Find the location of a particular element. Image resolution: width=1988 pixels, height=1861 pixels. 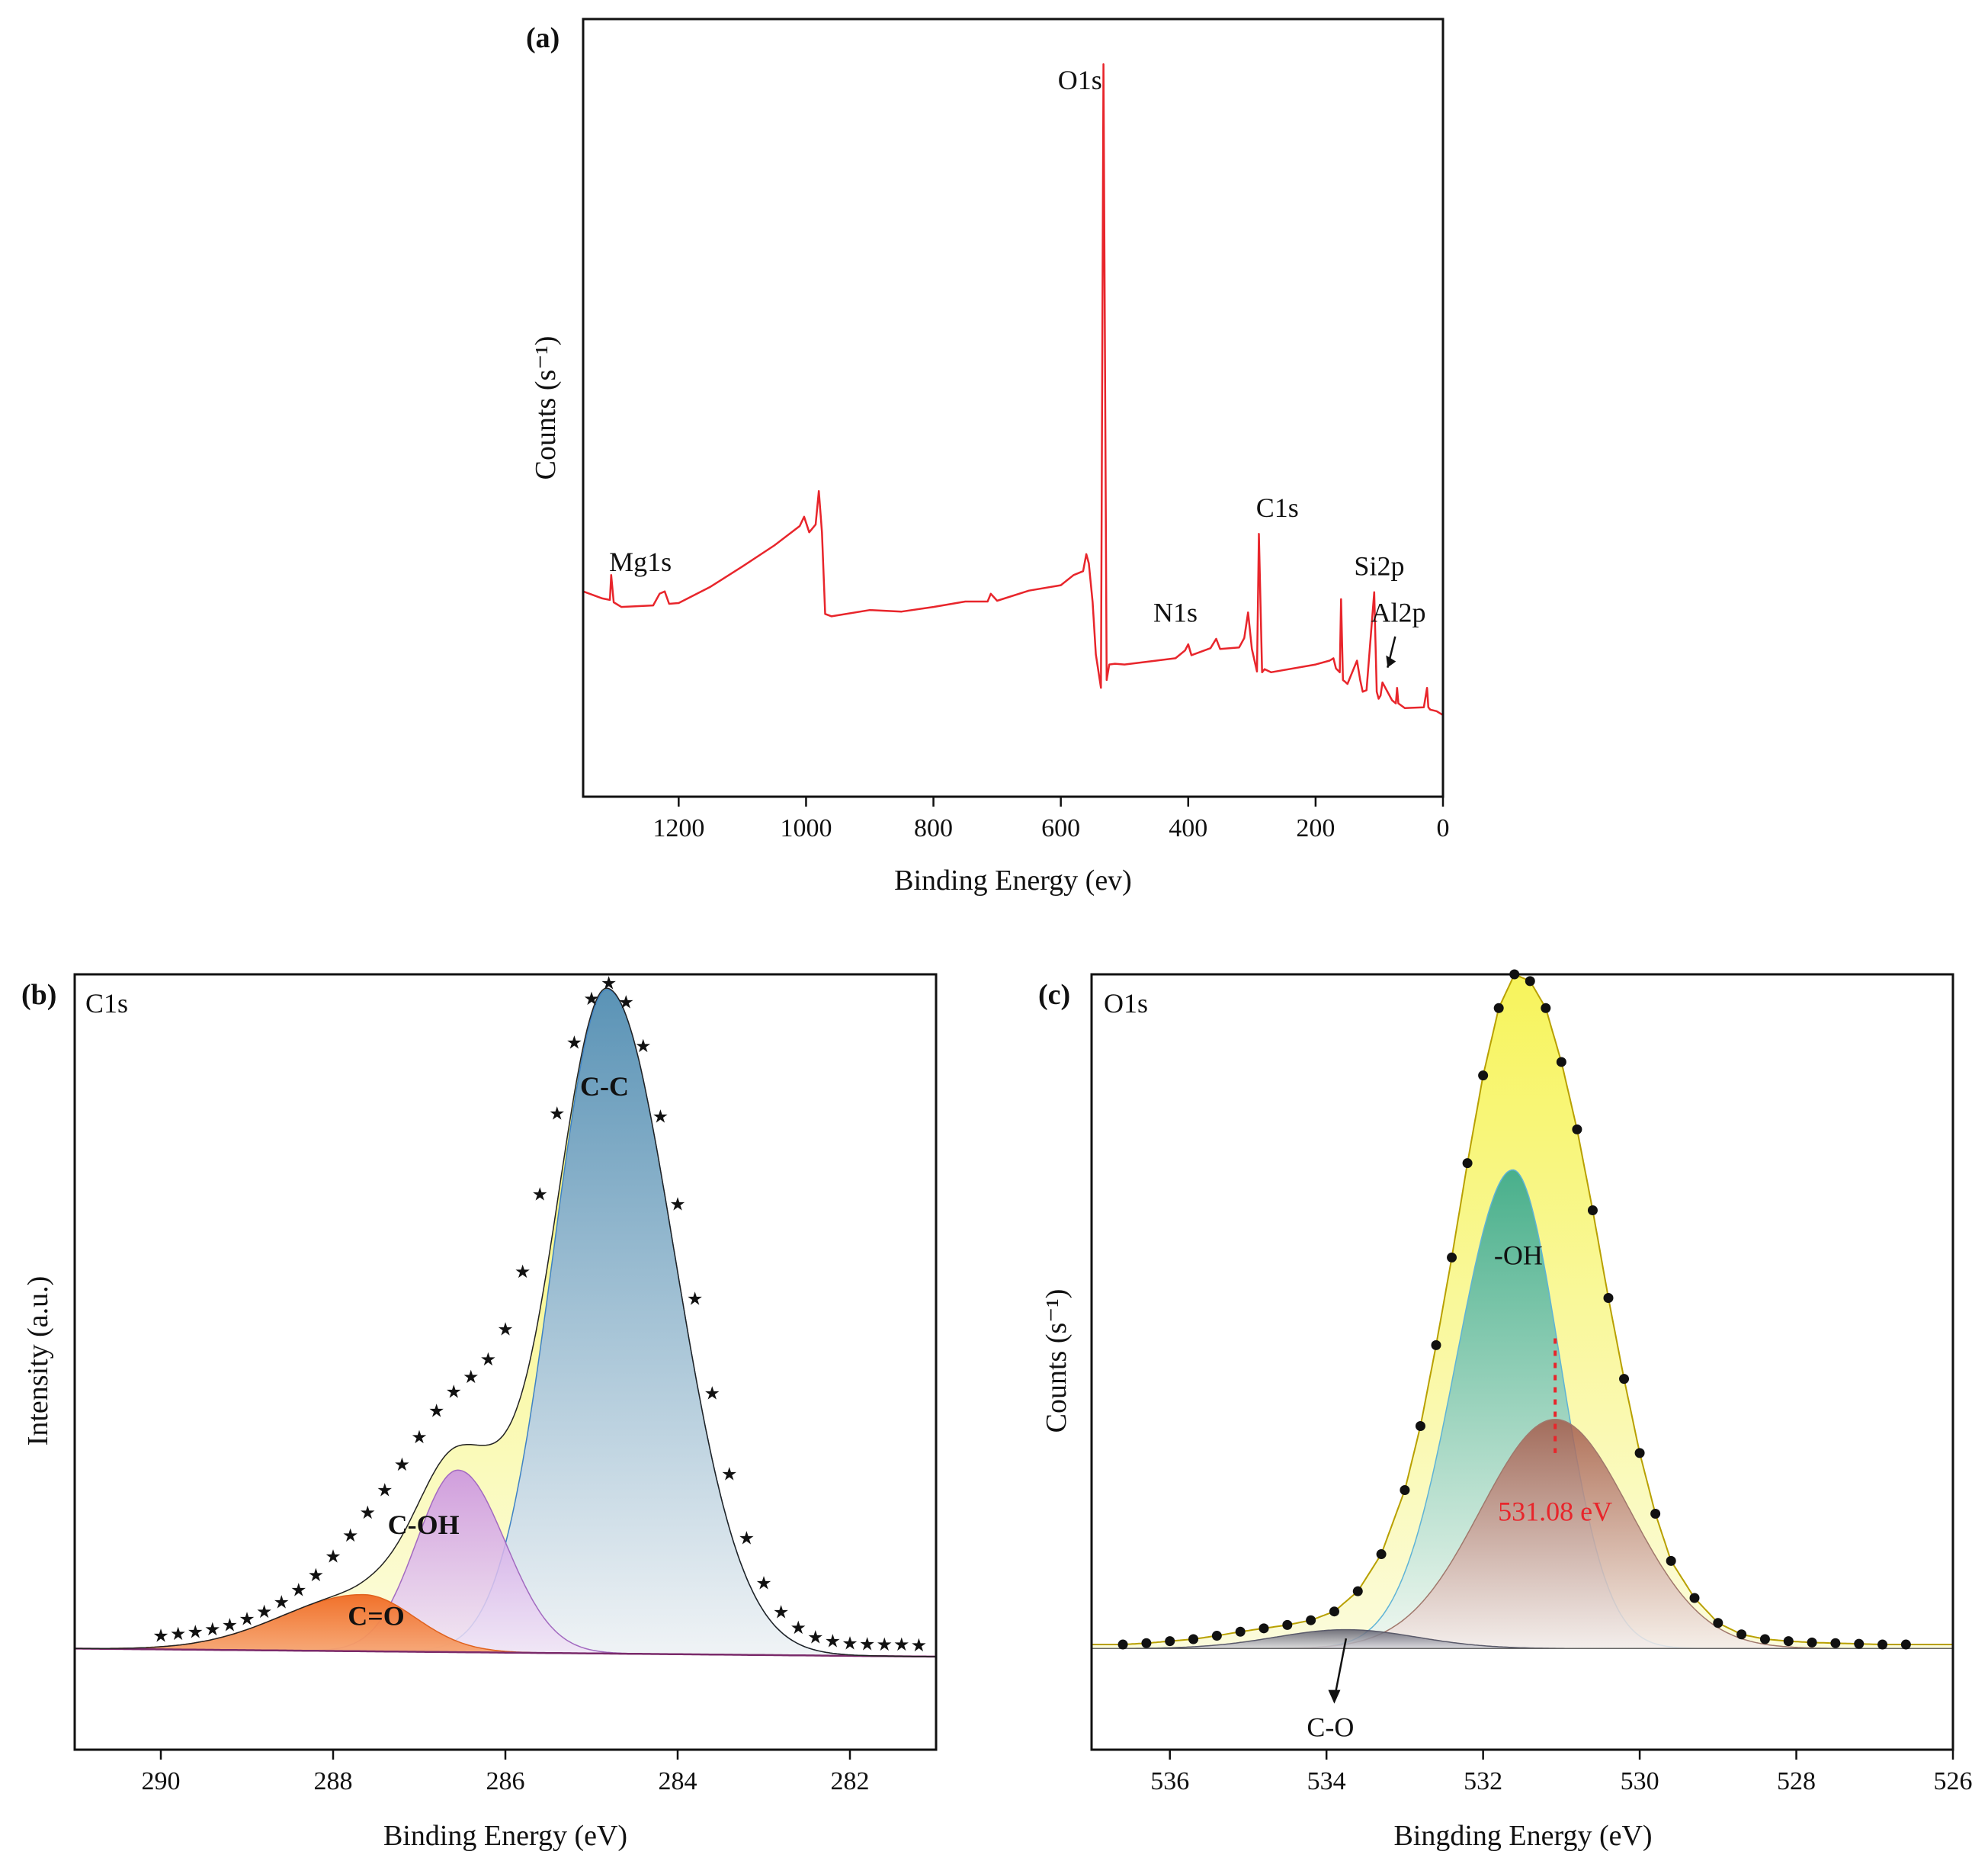

c-o-arrow-shaft is located at coordinates (1340, 1668).